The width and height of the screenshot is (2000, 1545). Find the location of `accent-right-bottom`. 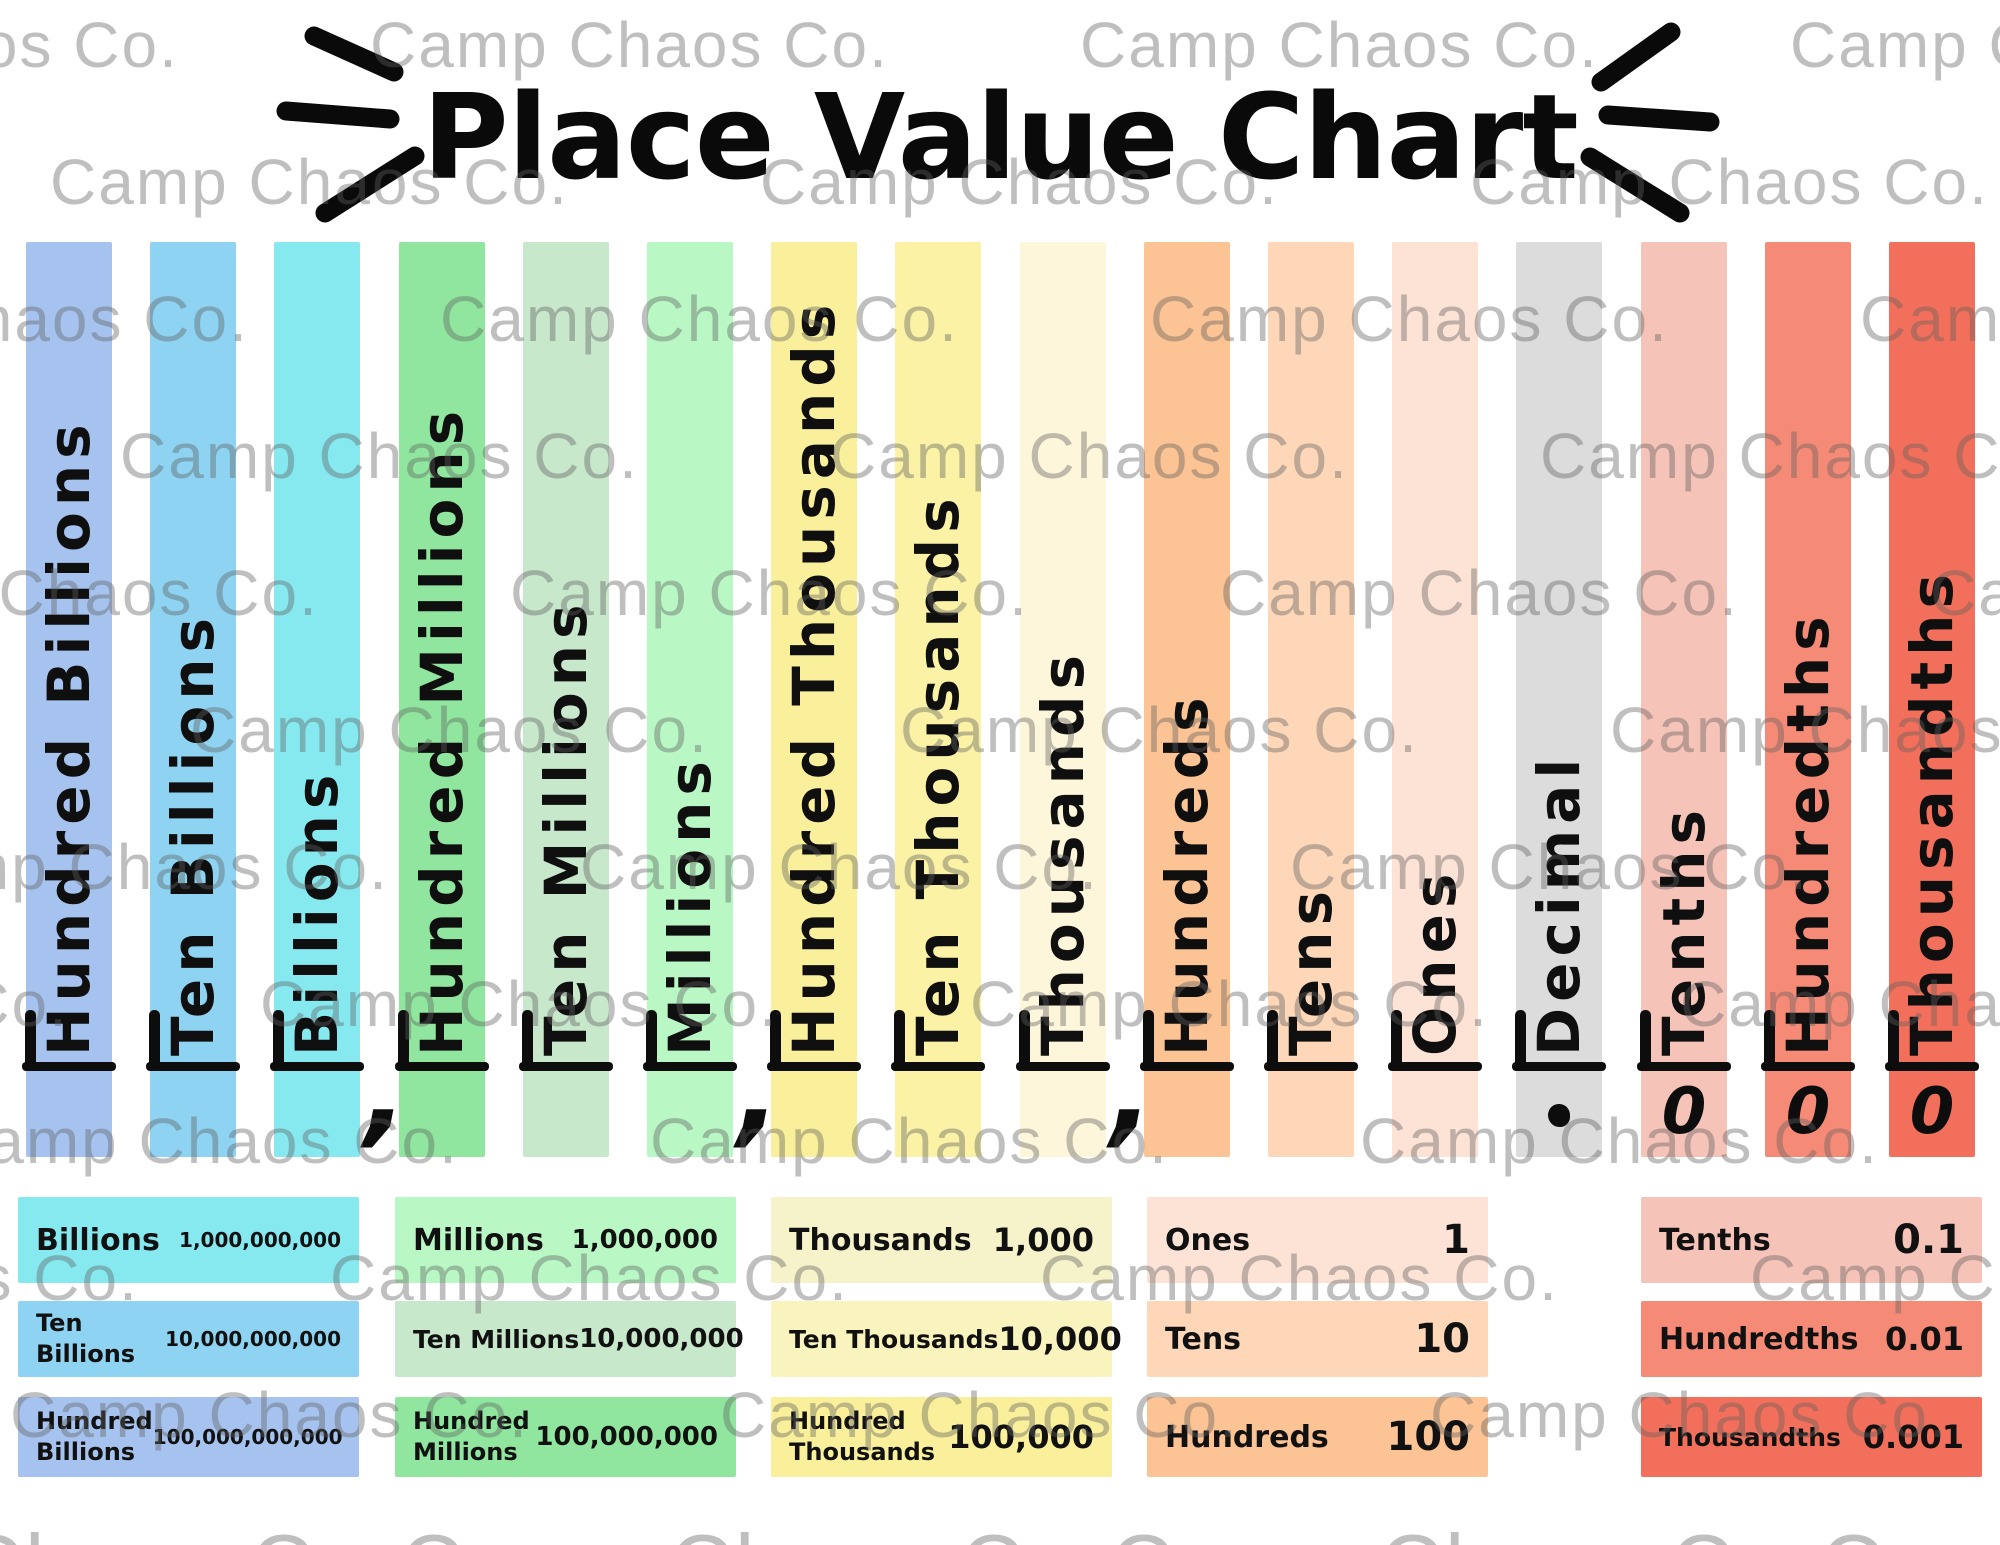

accent-right-bottom is located at coordinates (1635, 185).